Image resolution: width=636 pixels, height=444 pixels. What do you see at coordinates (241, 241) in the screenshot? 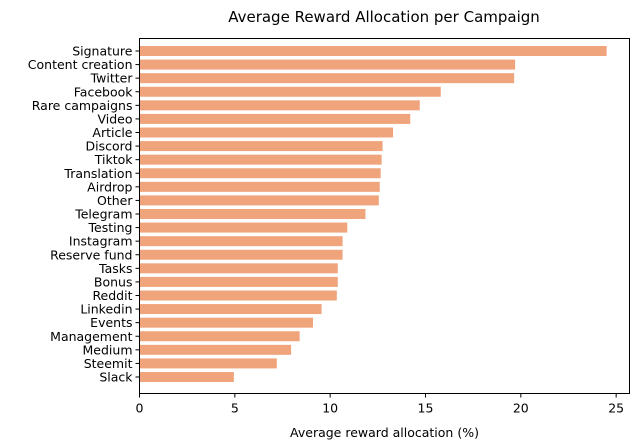
I see `bar-instagram` at bounding box center [241, 241].